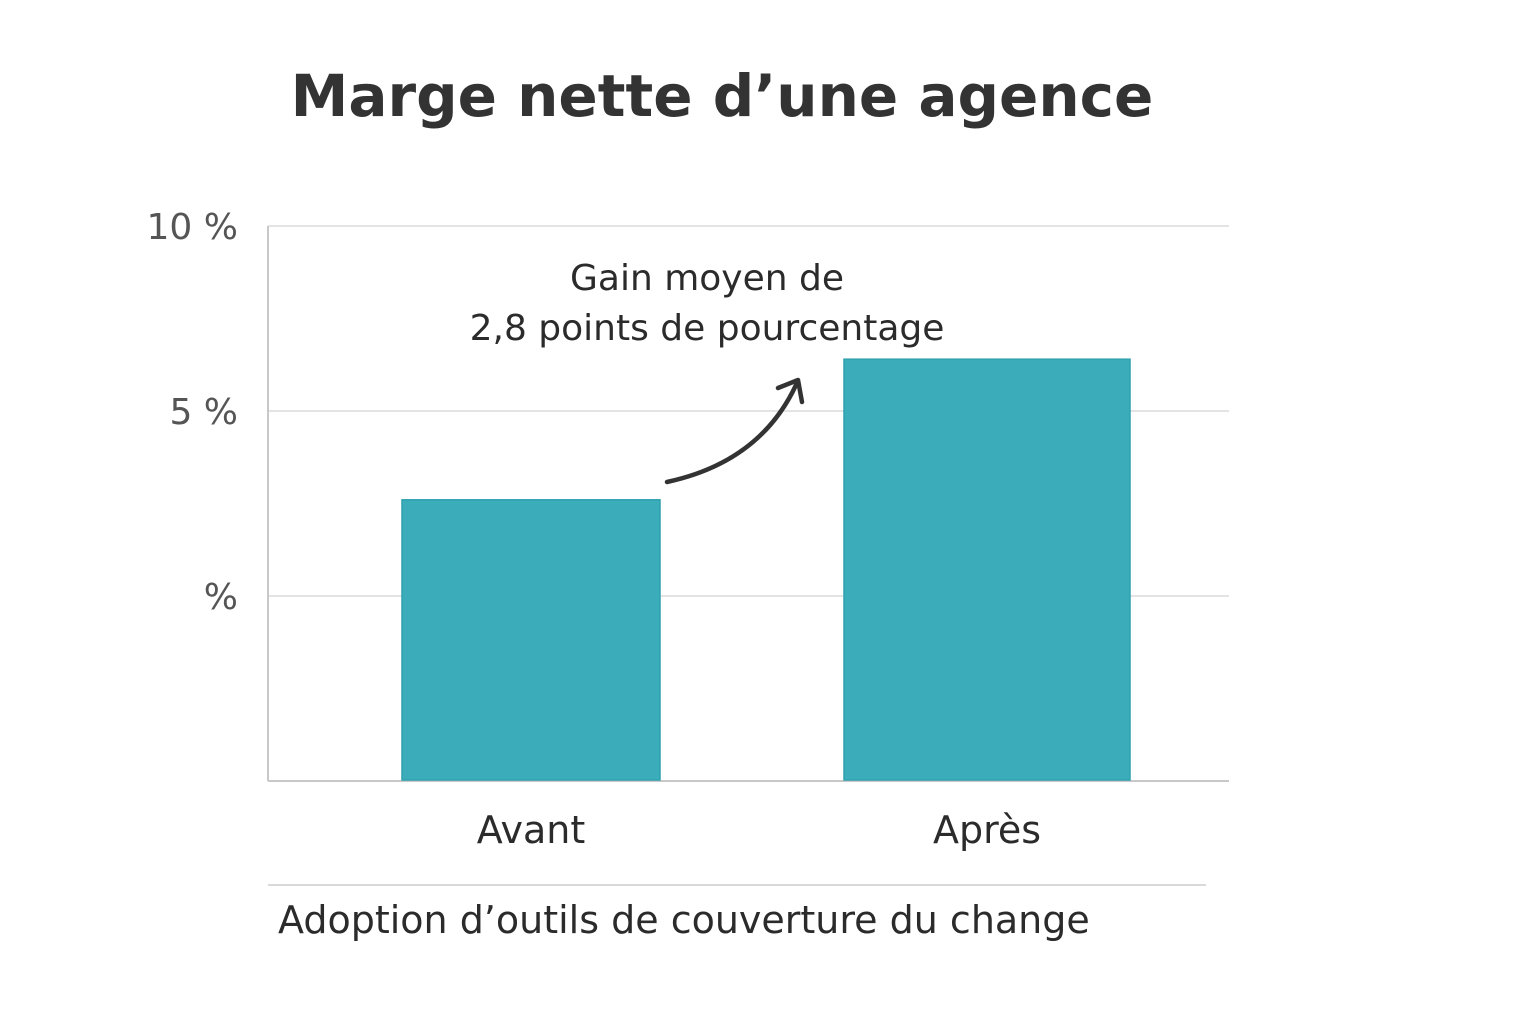 Image resolution: width=1536 pixels, height=1024 pixels. I want to click on y-tick-label: 10 %, so click(192, 227).